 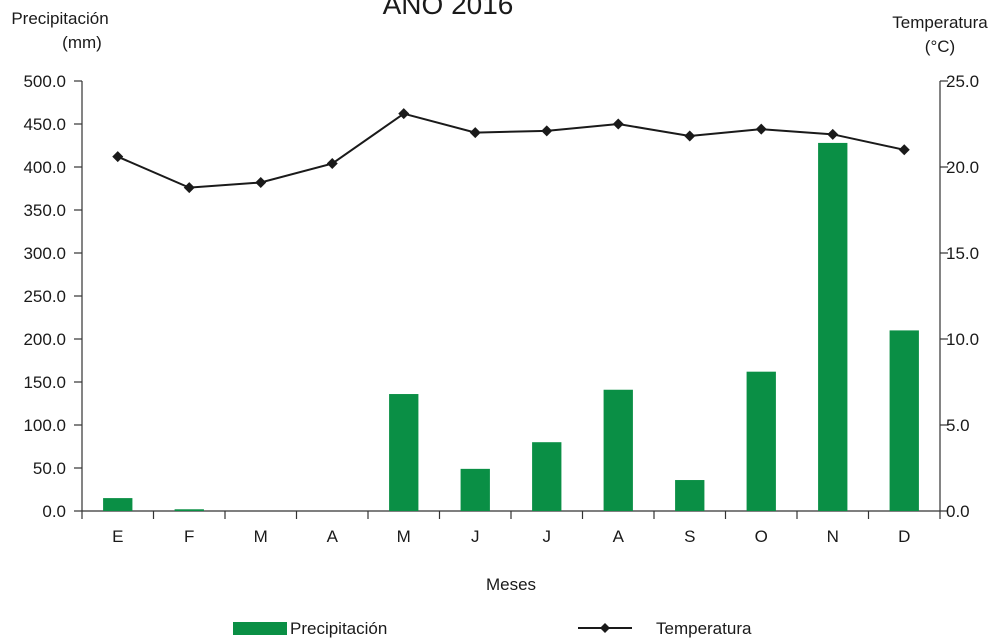 I want to click on legend: Precipitación Temperatura, so click(x=492, y=628).